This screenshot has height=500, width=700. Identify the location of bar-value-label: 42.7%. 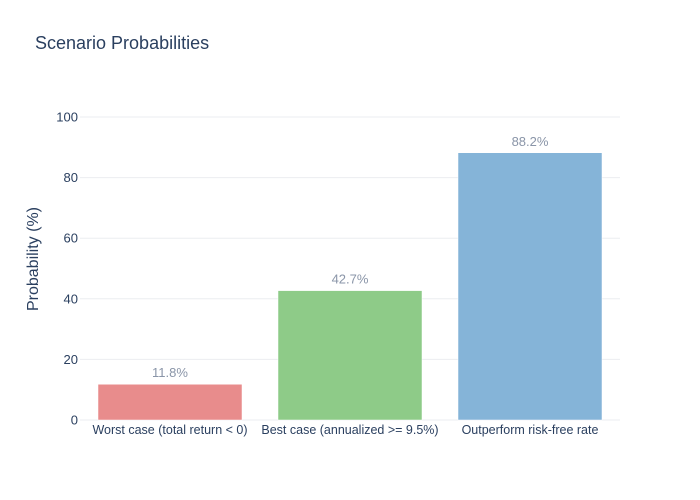
(350, 279).